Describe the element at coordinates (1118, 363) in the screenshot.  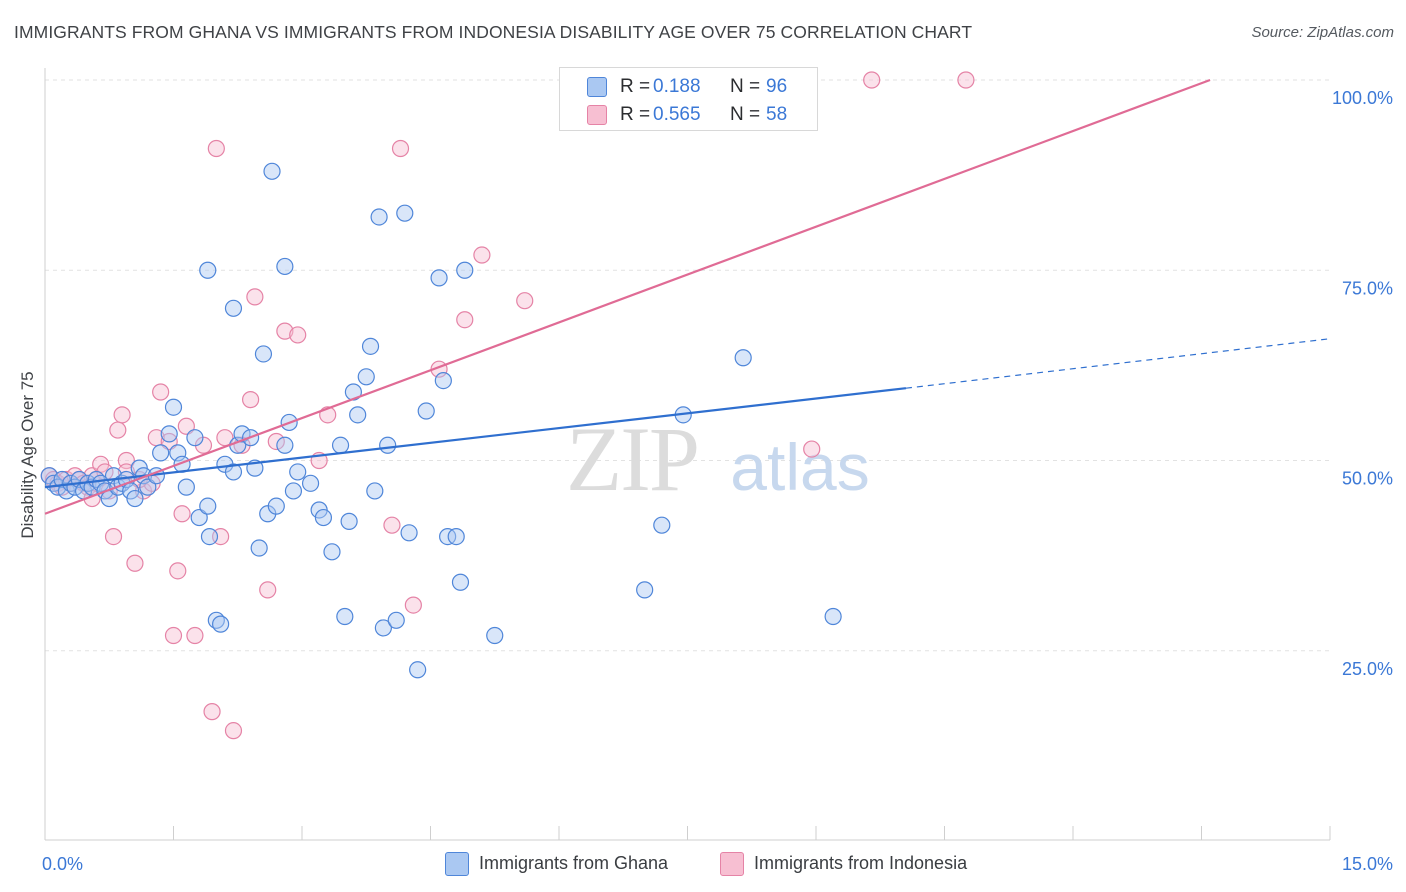
I see `ghana-trend-extension` at that location.